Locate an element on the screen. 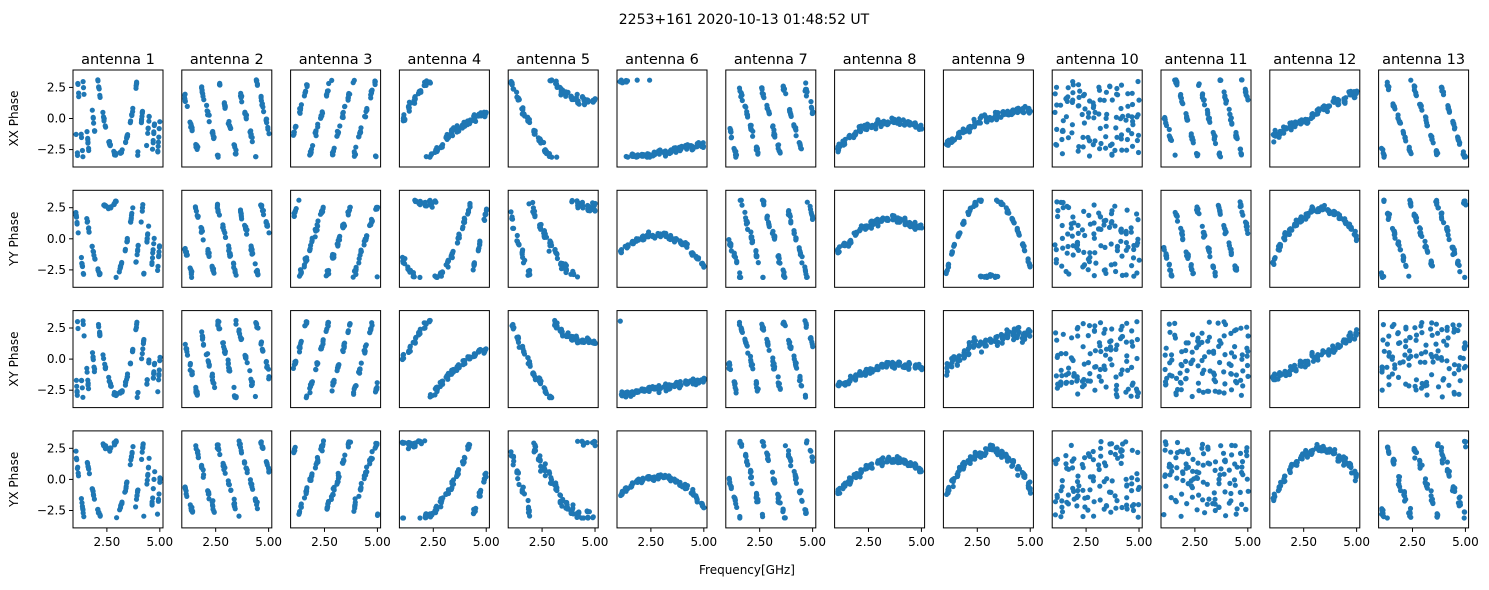 The image size is (1489, 590). row-label: XY Phase is located at coordinates (14, 358).